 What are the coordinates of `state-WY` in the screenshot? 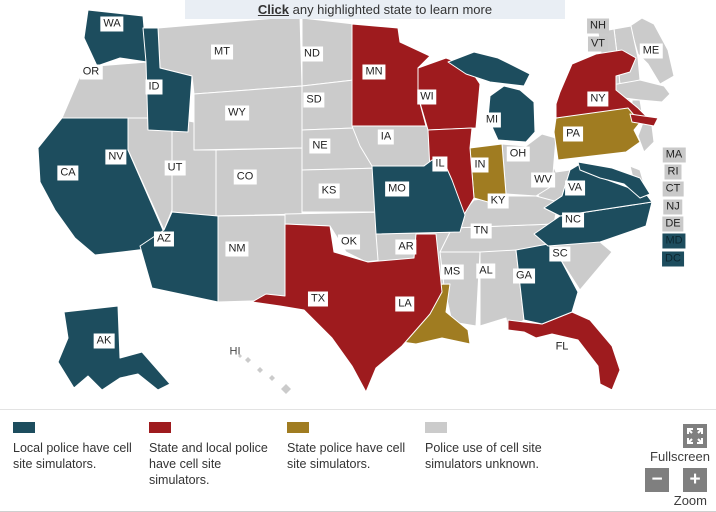 It's located at (248, 118).